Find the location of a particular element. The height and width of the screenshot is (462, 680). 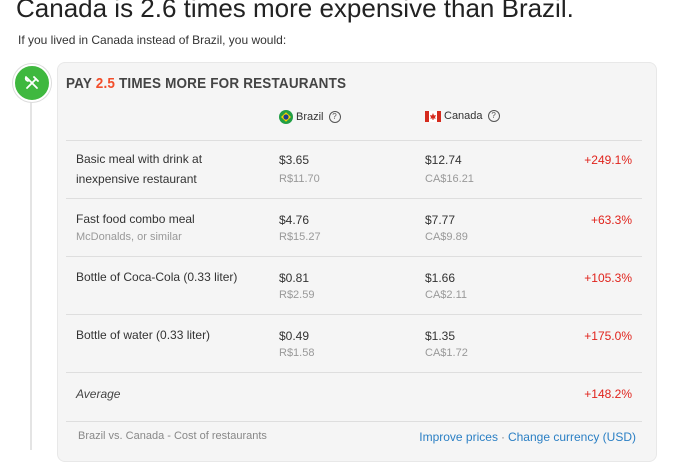

price-brazil-local: R$2.59 is located at coordinates (297, 295).